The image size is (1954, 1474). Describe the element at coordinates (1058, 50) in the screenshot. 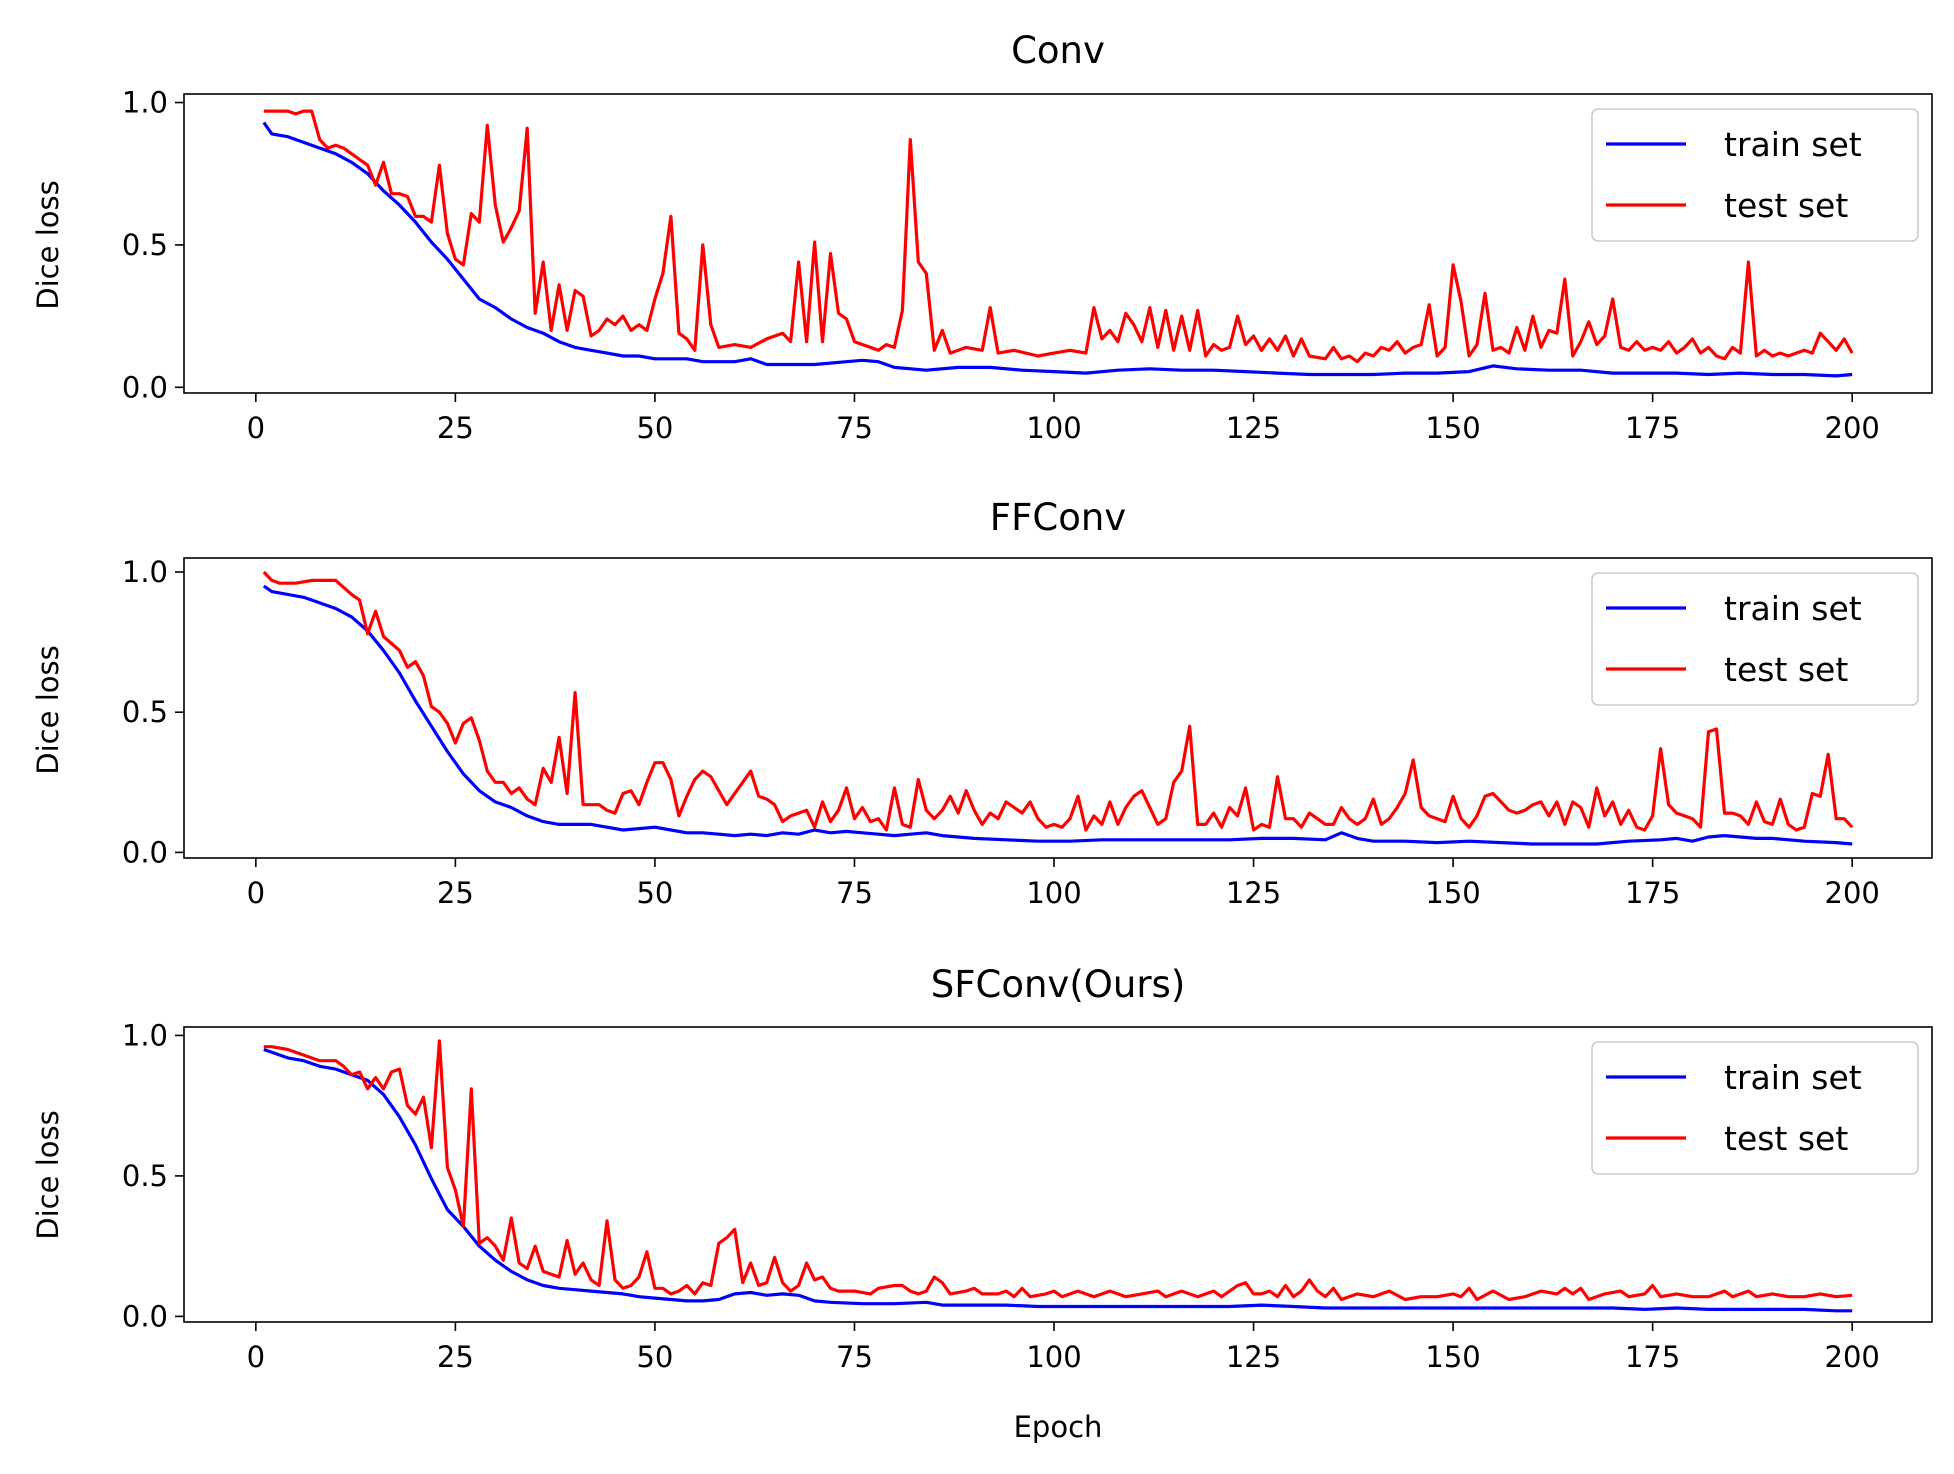

I see `subplot-title: Conv` at that location.